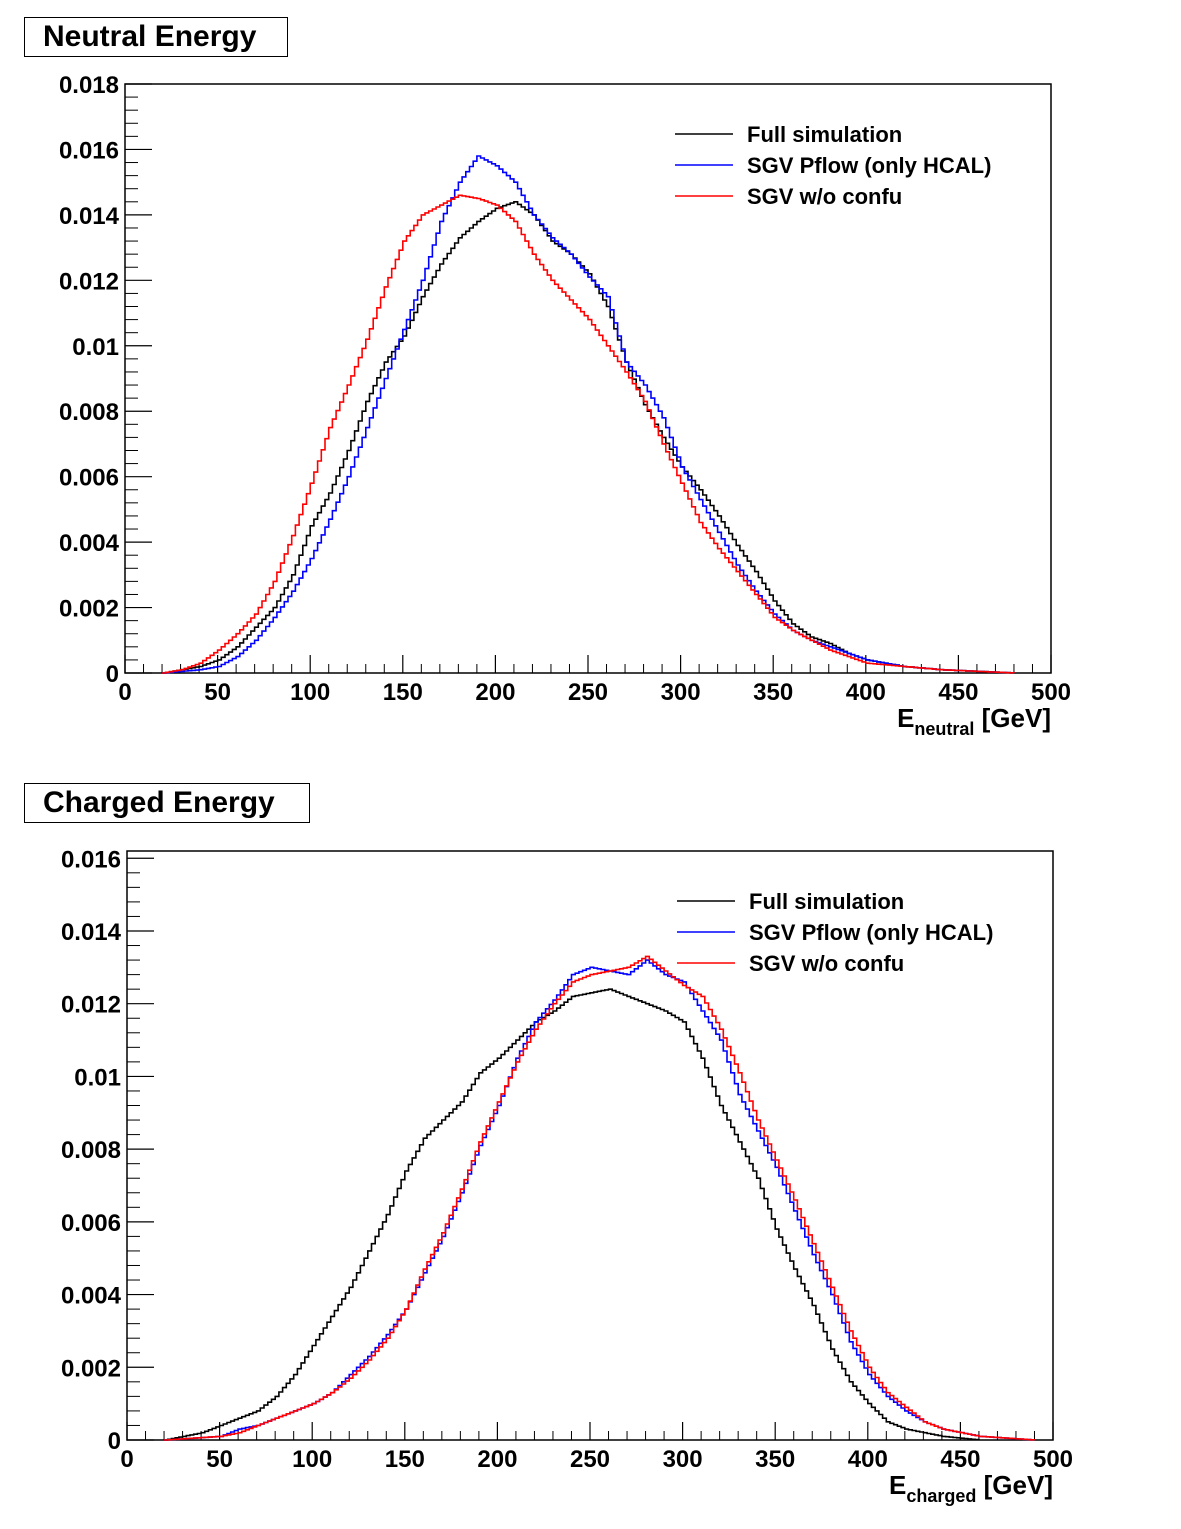 This screenshot has width=1181, height=1529. I want to click on chart-title: Neutral Energy, so click(156, 37).